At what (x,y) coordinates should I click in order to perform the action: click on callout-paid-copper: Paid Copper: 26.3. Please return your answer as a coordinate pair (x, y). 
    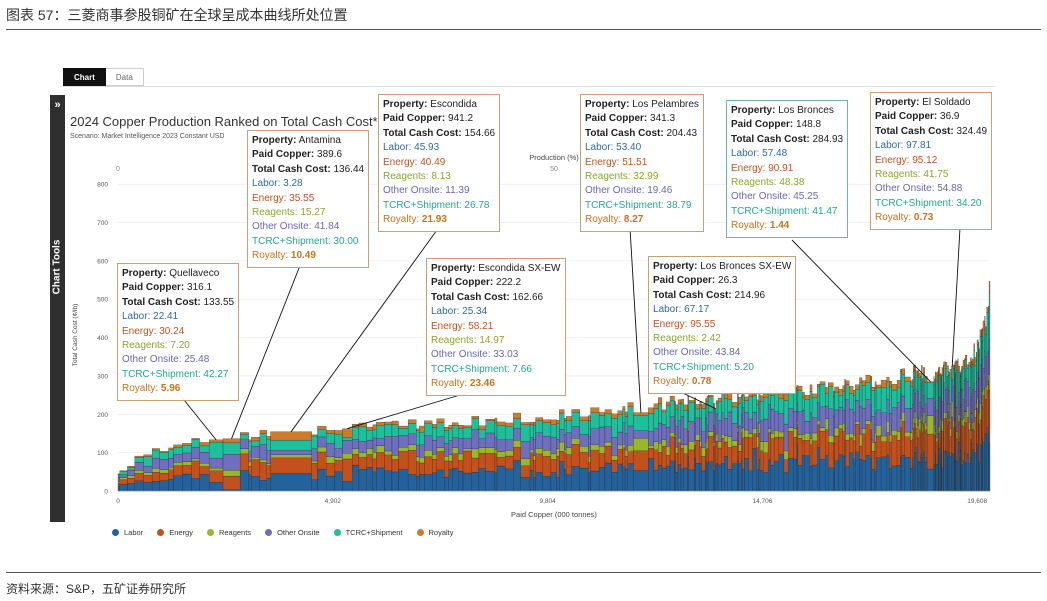
    Looking at the image, I should click on (695, 281).